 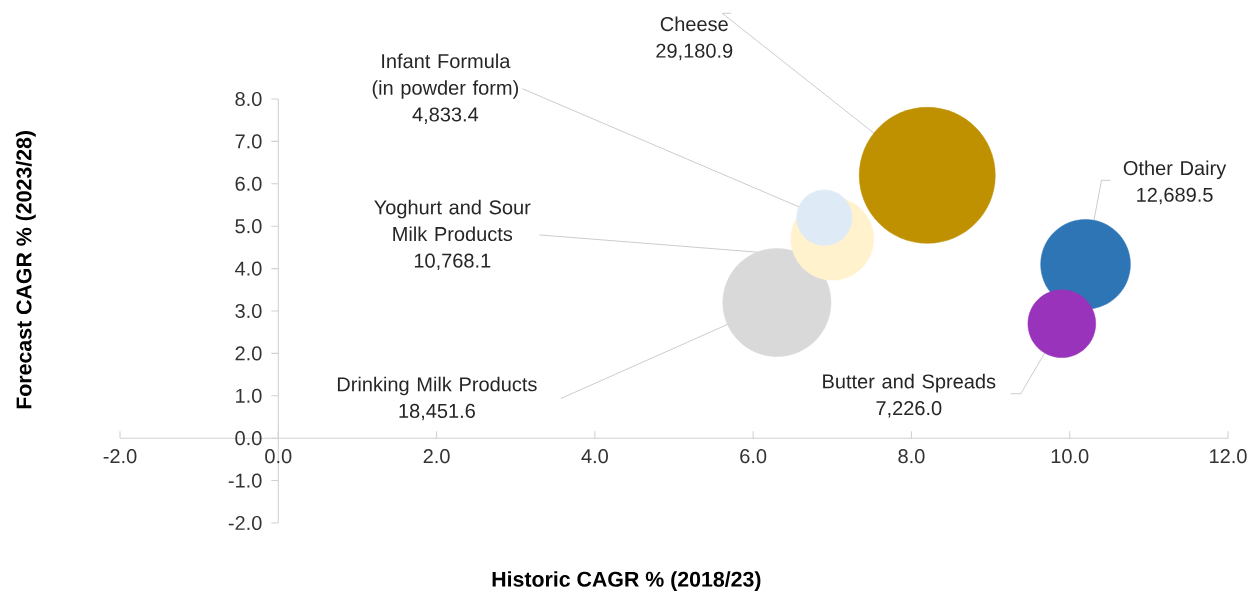 What do you see at coordinates (909, 409) in the screenshot?
I see `annotation: 7,226.0` at bounding box center [909, 409].